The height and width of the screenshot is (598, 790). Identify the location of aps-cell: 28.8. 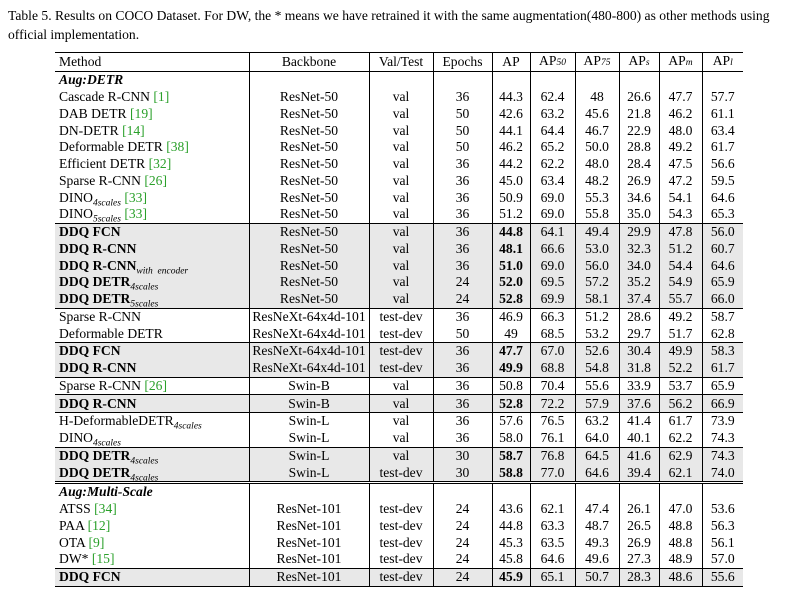
(639, 147).